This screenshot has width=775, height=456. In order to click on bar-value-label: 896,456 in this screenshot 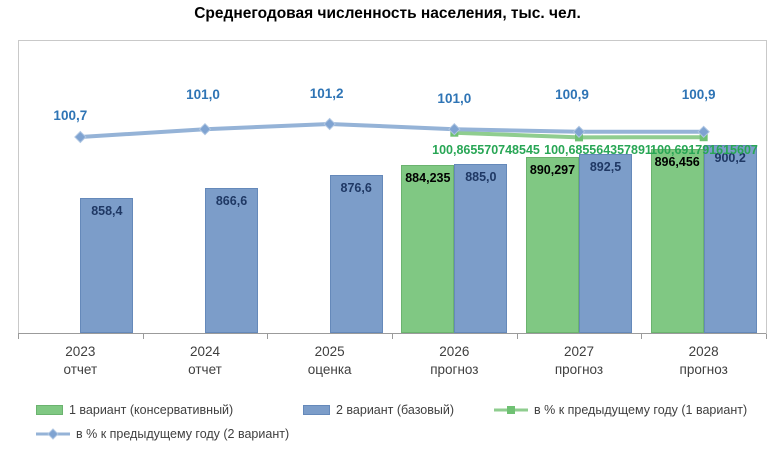, I will do `click(677, 162)`.